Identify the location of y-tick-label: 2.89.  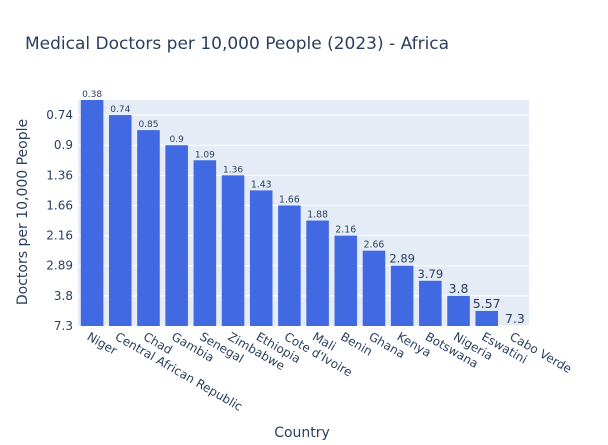
(59, 266).